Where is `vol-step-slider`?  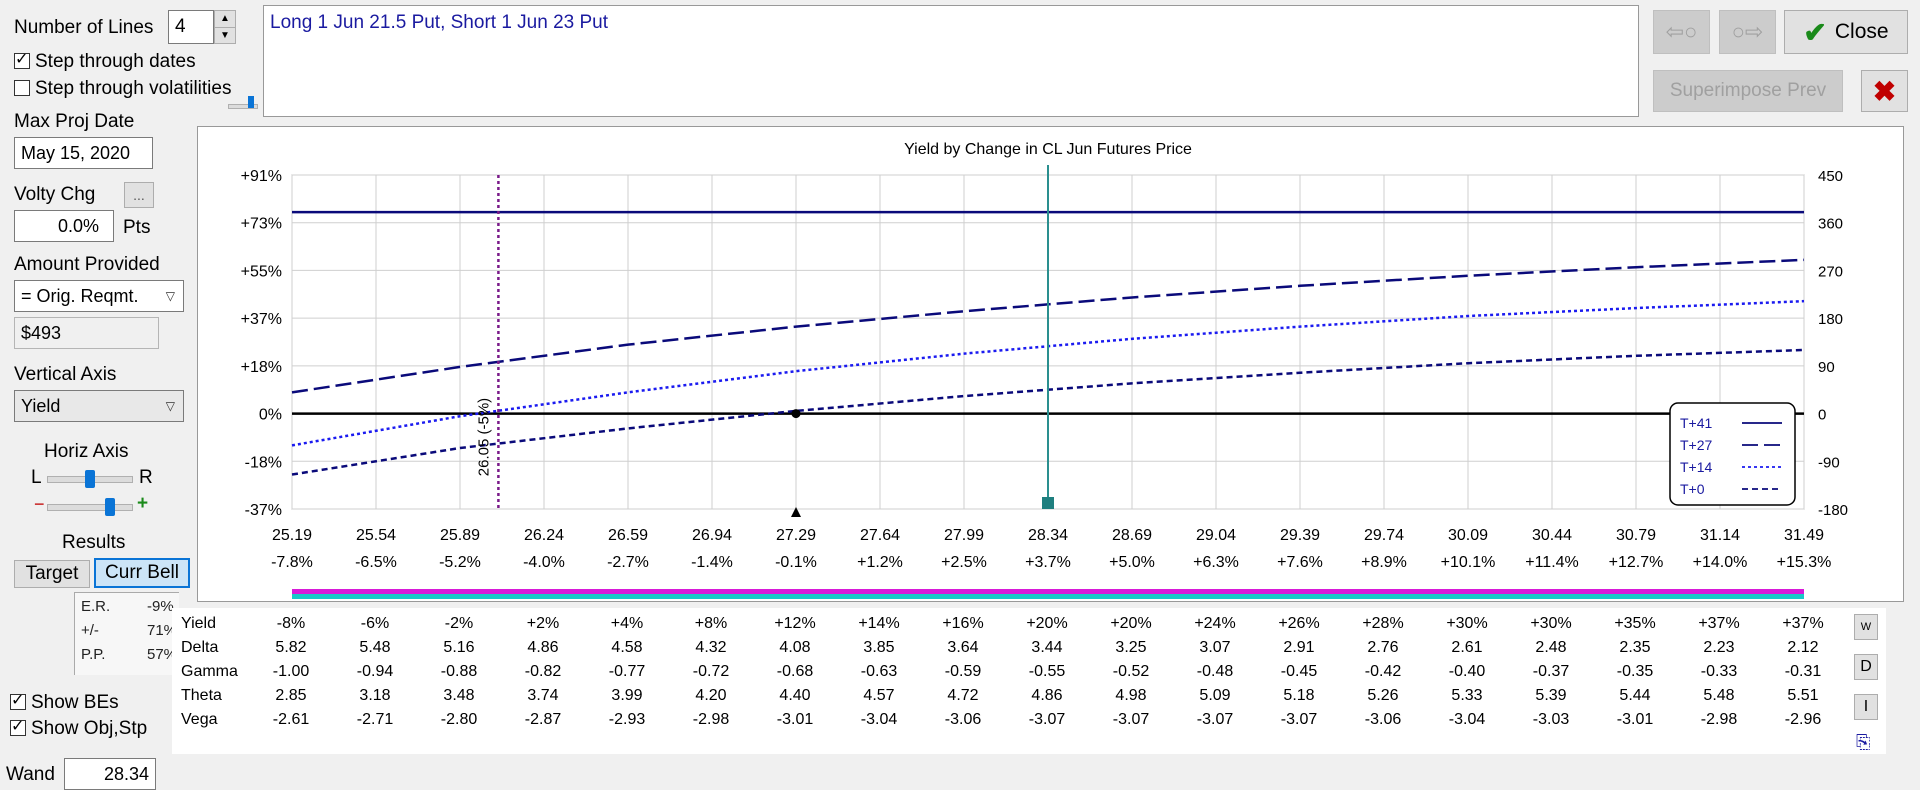 vol-step-slider is located at coordinates (243, 102).